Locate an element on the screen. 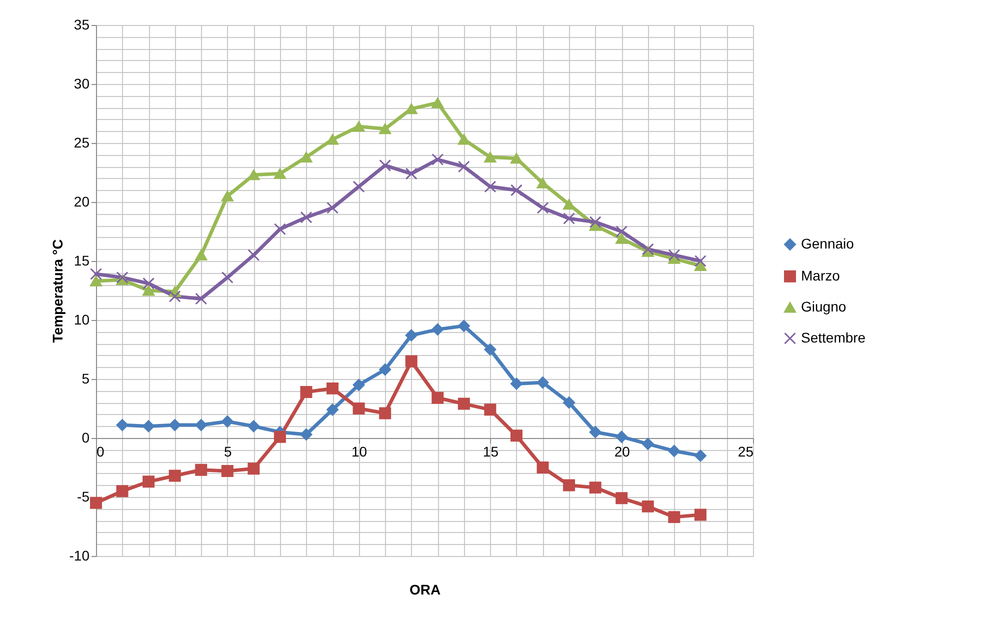  y-tick-label: -5 is located at coordinates (83, 496).